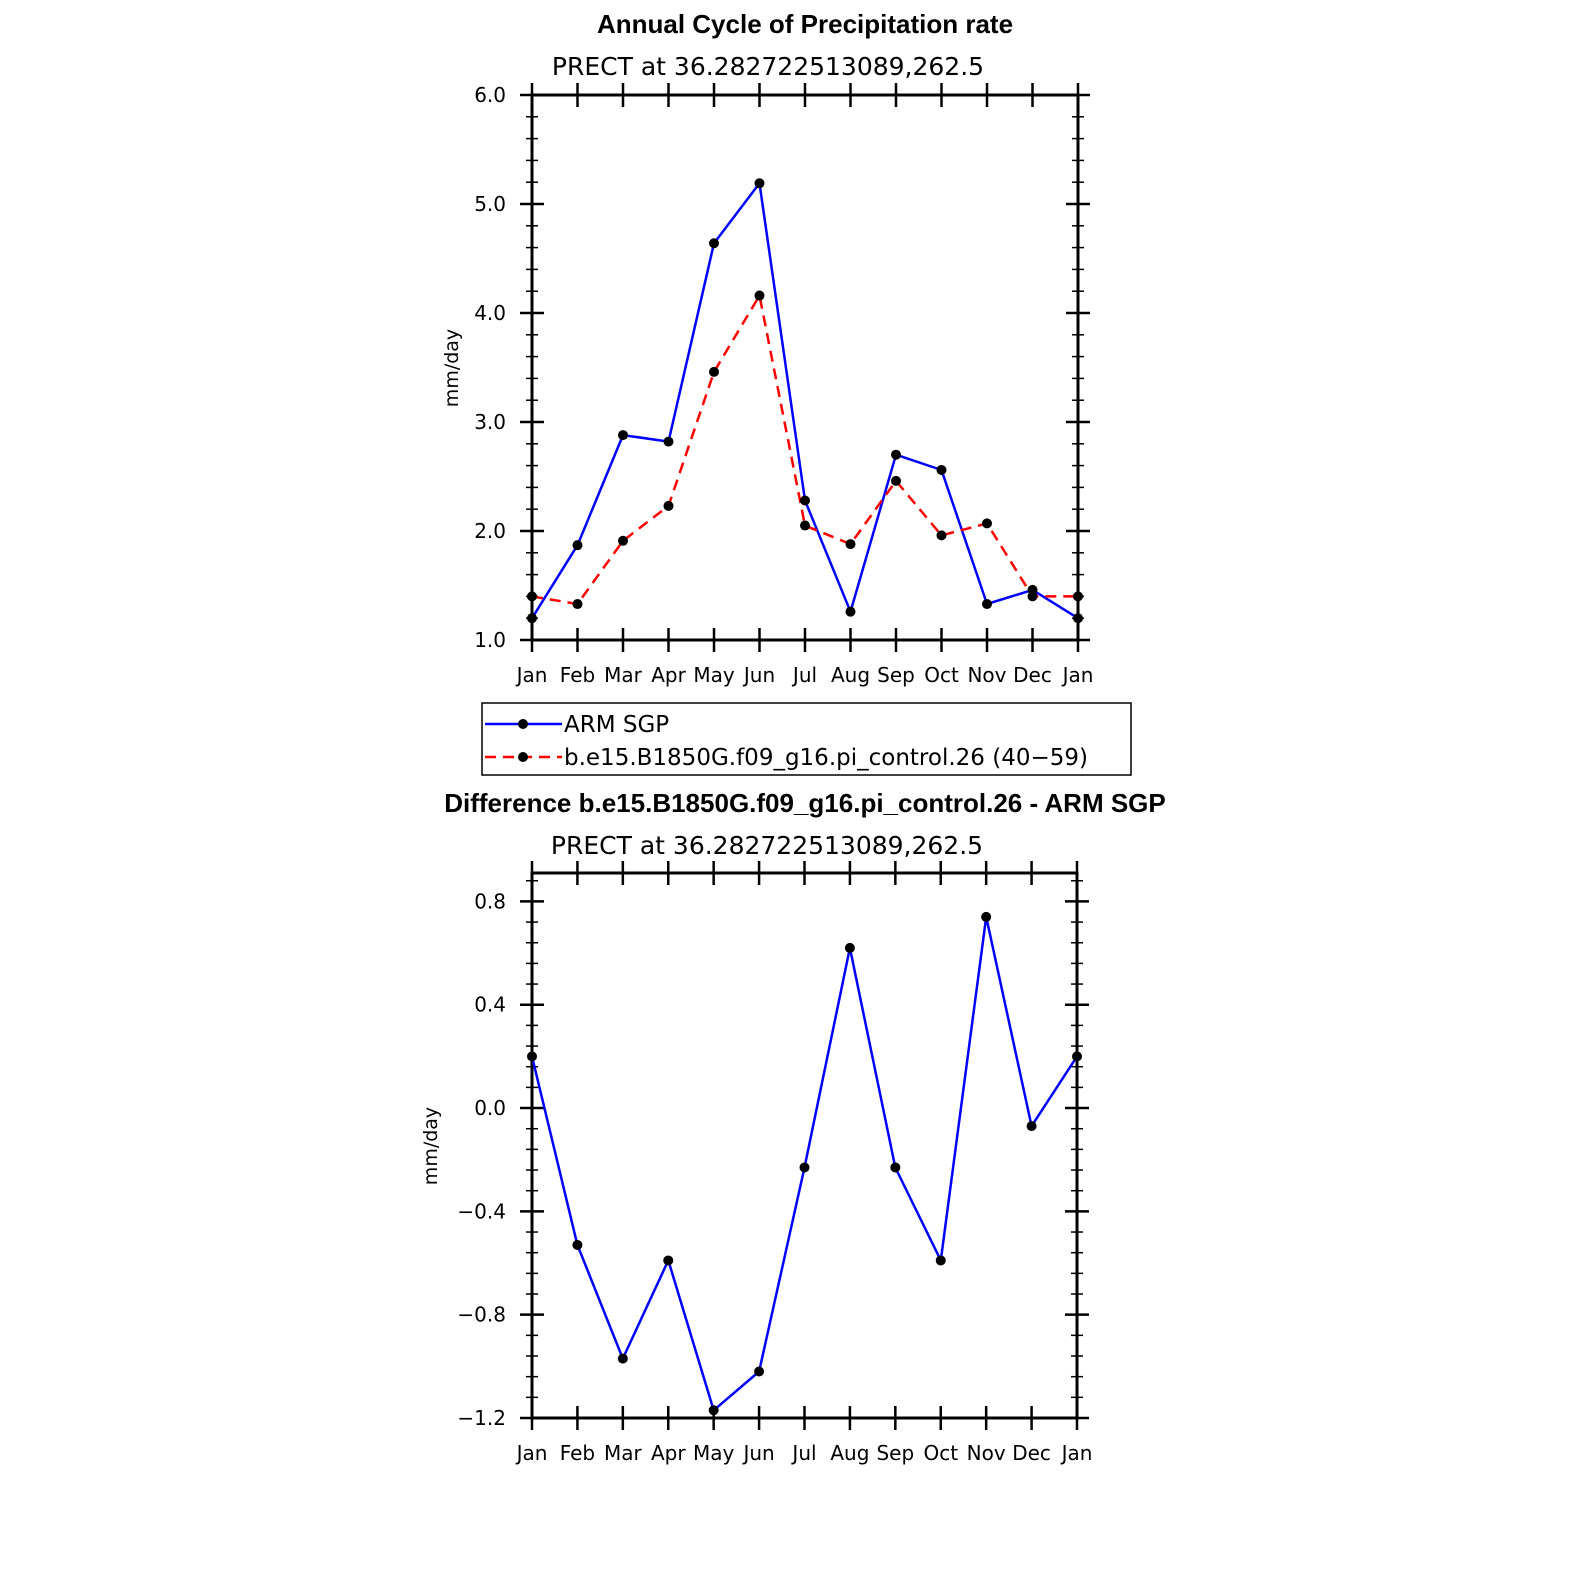 Image resolution: width=1574 pixels, height=1574 pixels. Describe the element at coordinates (490, 313) in the screenshot. I see `y-tick-label: 4.0` at that location.